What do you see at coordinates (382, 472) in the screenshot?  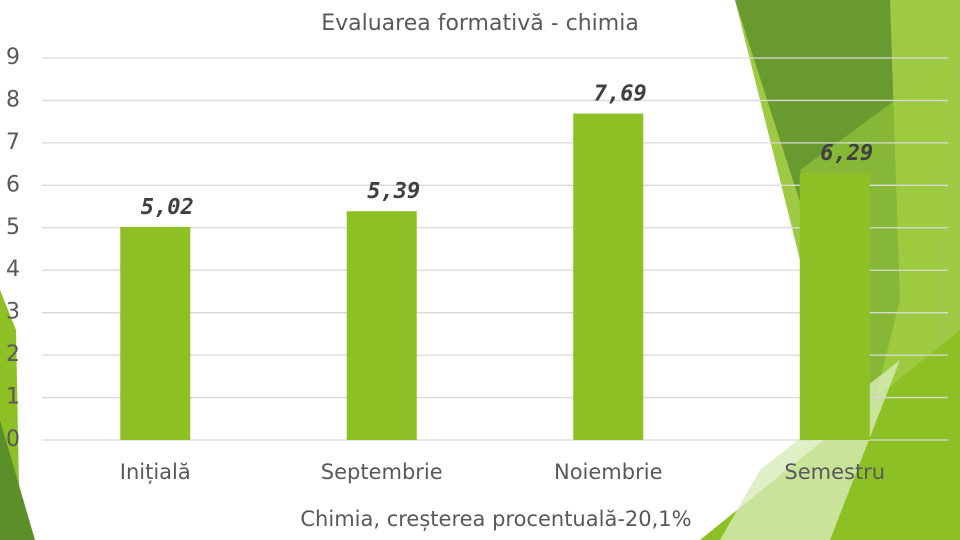 I see `x-tick-label: Septembrie` at bounding box center [382, 472].